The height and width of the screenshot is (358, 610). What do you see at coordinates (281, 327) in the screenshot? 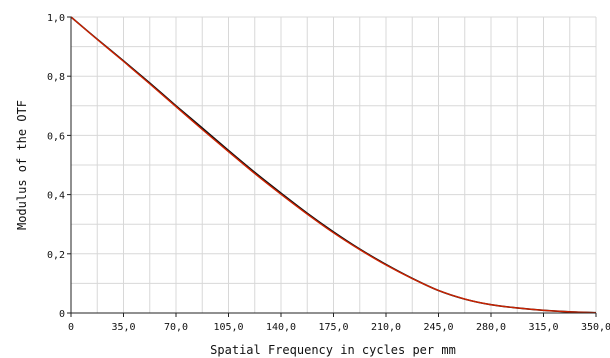
I see `x-tick-label: 140,0` at bounding box center [281, 327].